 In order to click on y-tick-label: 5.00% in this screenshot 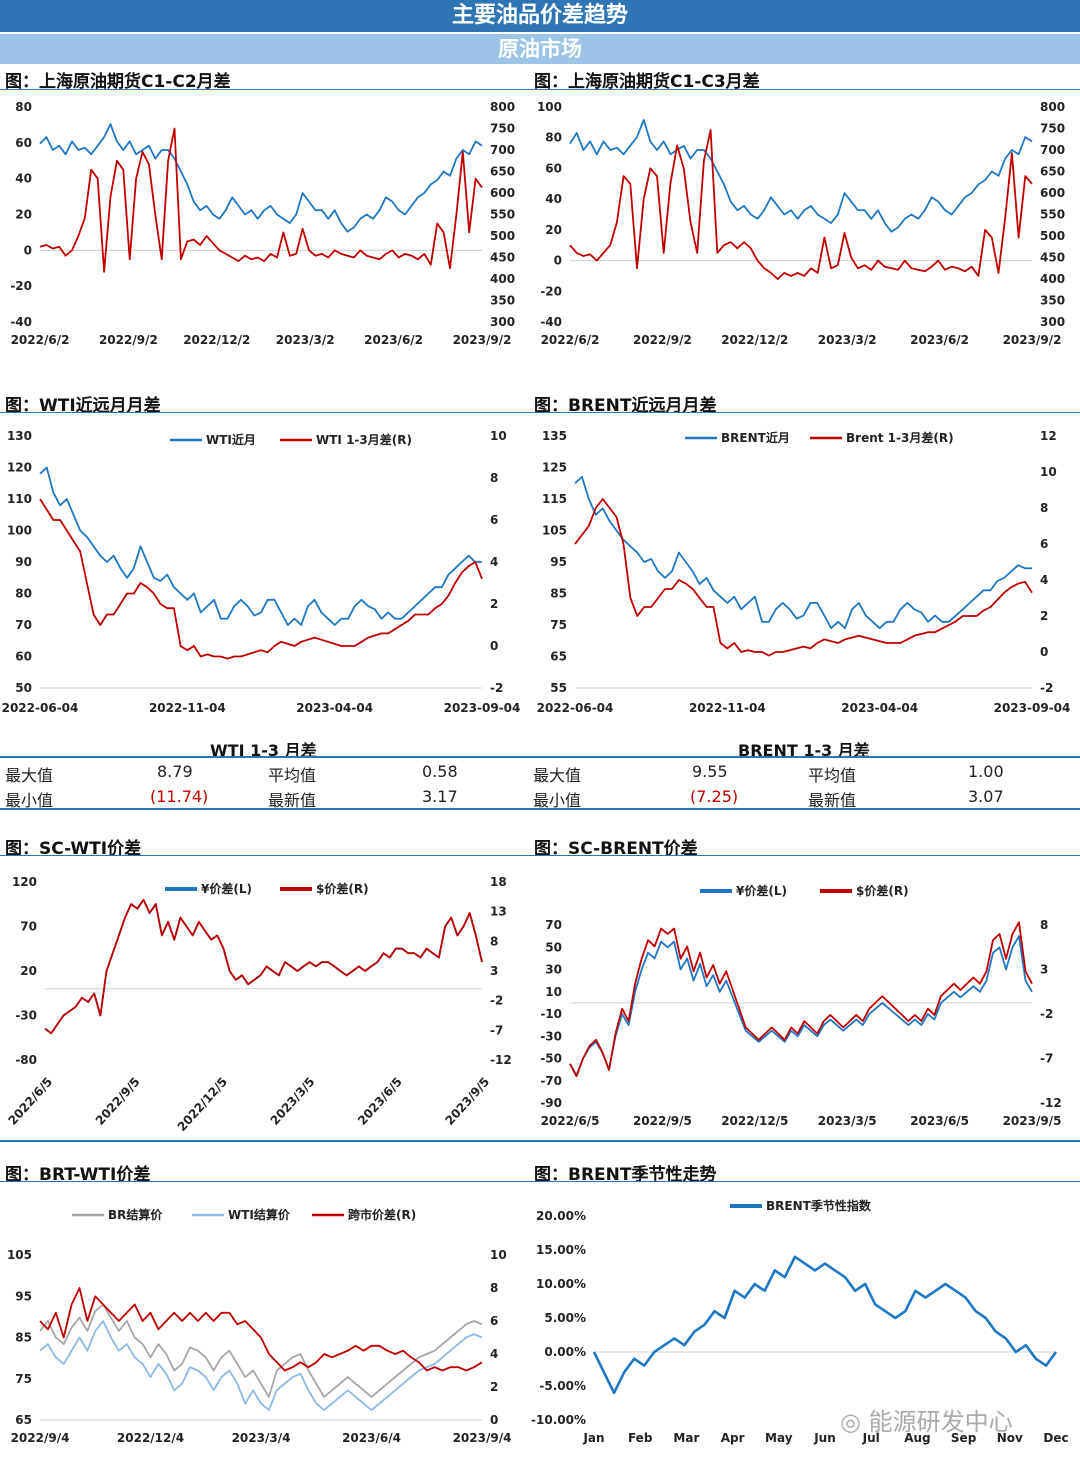, I will do `click(565, 1318)`.